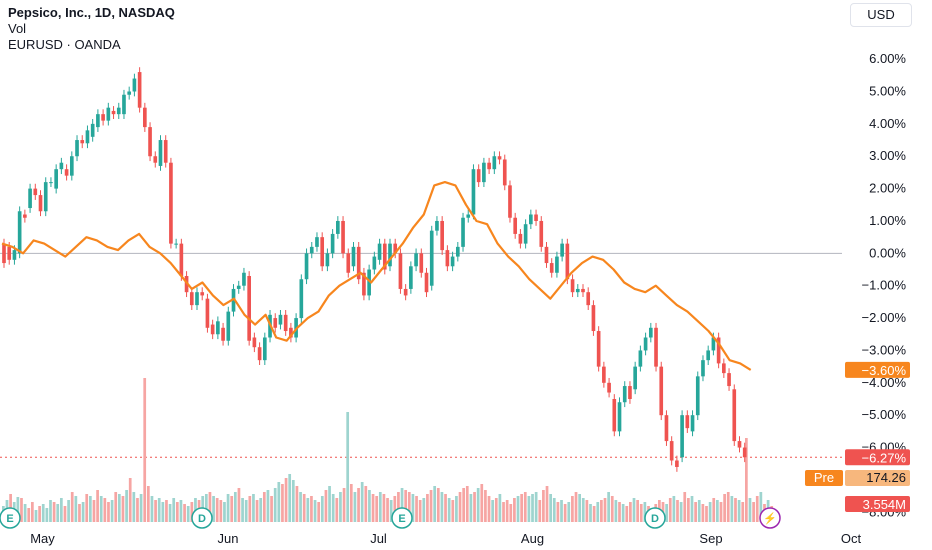 The image size is (932, 550). Describe the element at coordinates (884, 382) in the screenshot. I see `y-tick-label: −4.00%` at that location.